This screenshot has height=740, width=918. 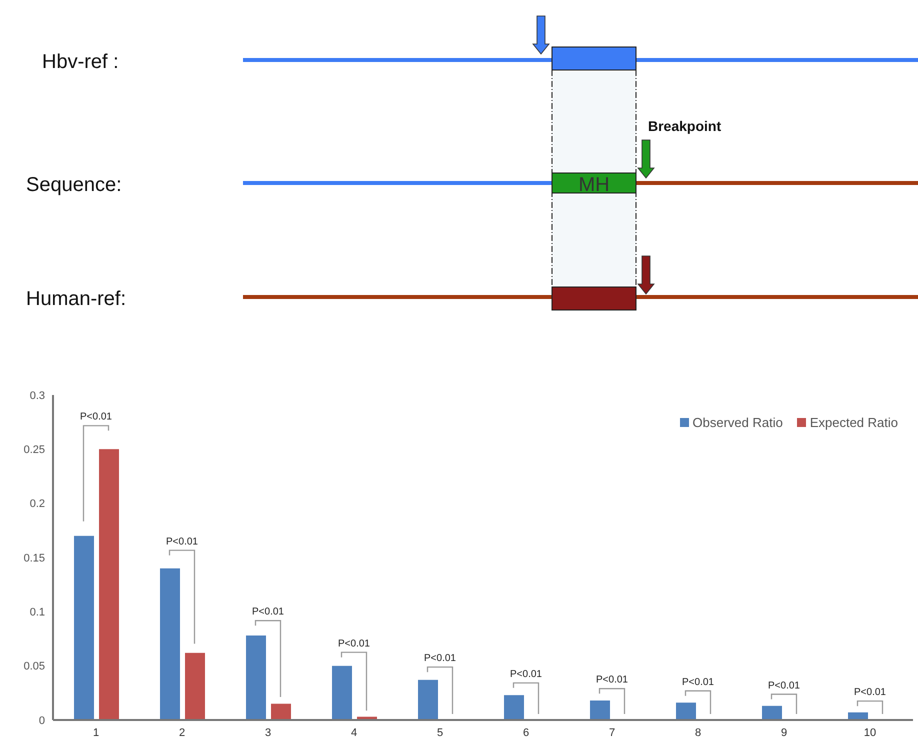 I want to click on text: Breakpoint, so click(x=685, y=126).